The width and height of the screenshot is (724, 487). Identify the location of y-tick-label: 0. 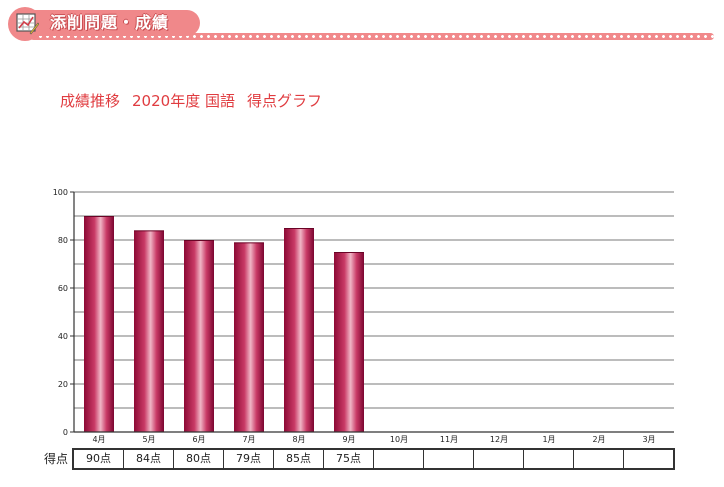
(65, 432).